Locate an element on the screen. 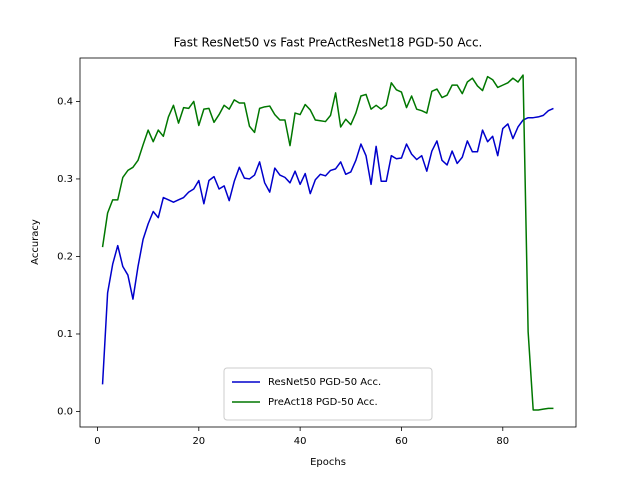  y-tick-label: 0.4 is located at coordinates (65, 101).